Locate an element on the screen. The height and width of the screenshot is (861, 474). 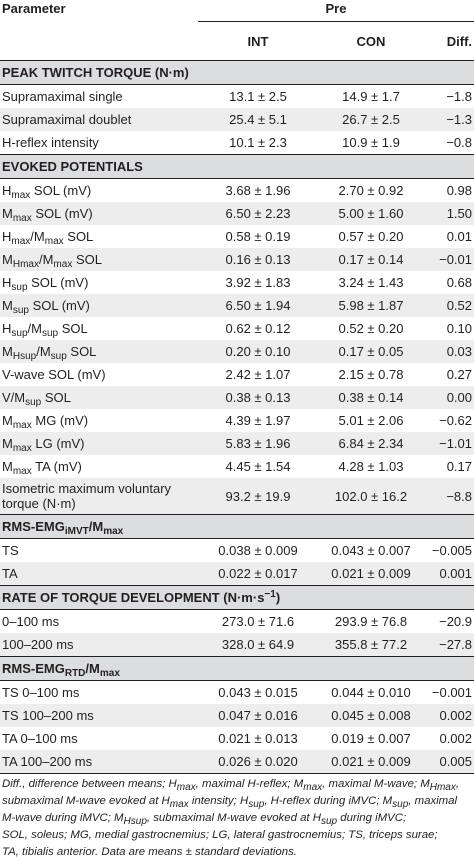
row-label: Mmax LG (mV) is located at coordinates (99, 443).